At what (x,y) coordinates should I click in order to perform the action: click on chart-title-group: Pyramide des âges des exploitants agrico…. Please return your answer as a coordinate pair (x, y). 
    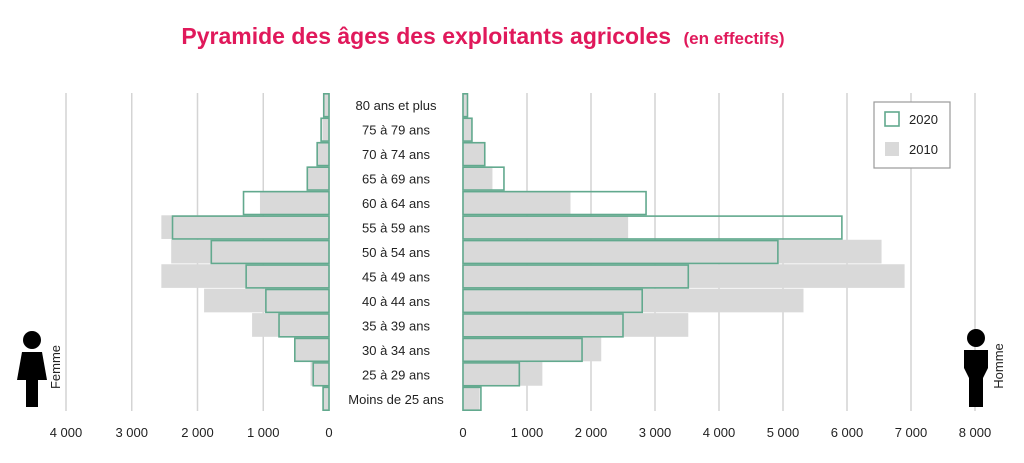
    Looking at the image, I should click on (482, 36).